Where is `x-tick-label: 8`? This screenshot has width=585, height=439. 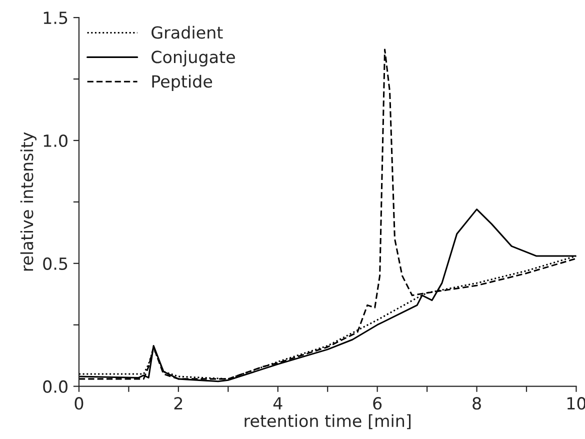
x-tick-label: 8 is located at coordinates (476, 403).